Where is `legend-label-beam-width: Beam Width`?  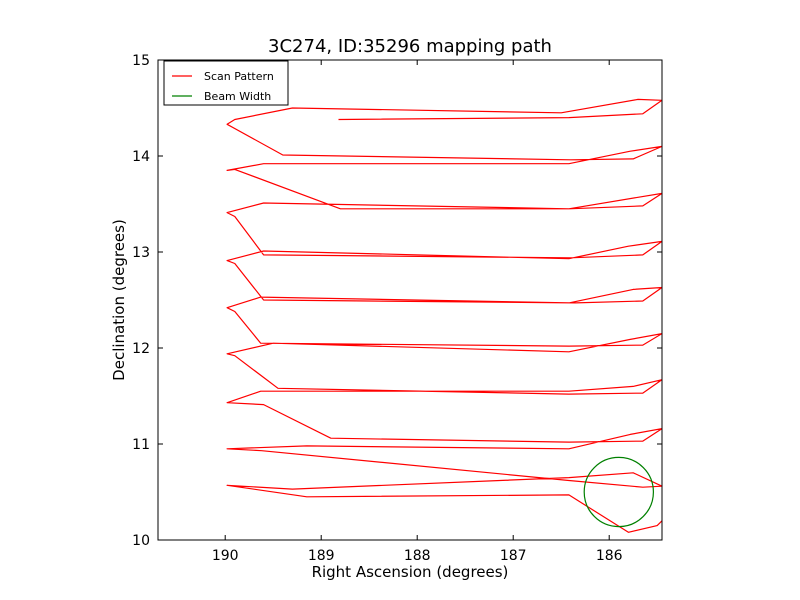
legend-label-beam-width: Beam Width is located at coordinates (237, 96).